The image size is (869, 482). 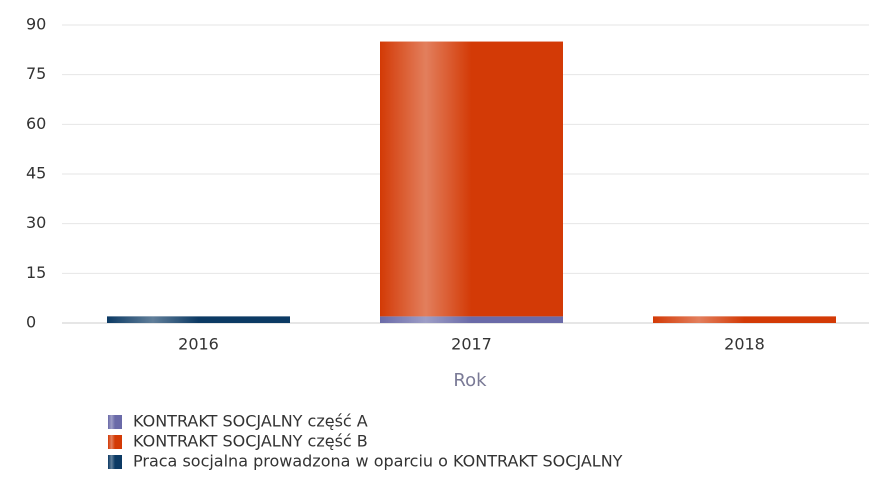 What do you see at coordinates (31, 322) in the screenshot?
I see `y-tick-label: 0` at bounding box center [31, 322].